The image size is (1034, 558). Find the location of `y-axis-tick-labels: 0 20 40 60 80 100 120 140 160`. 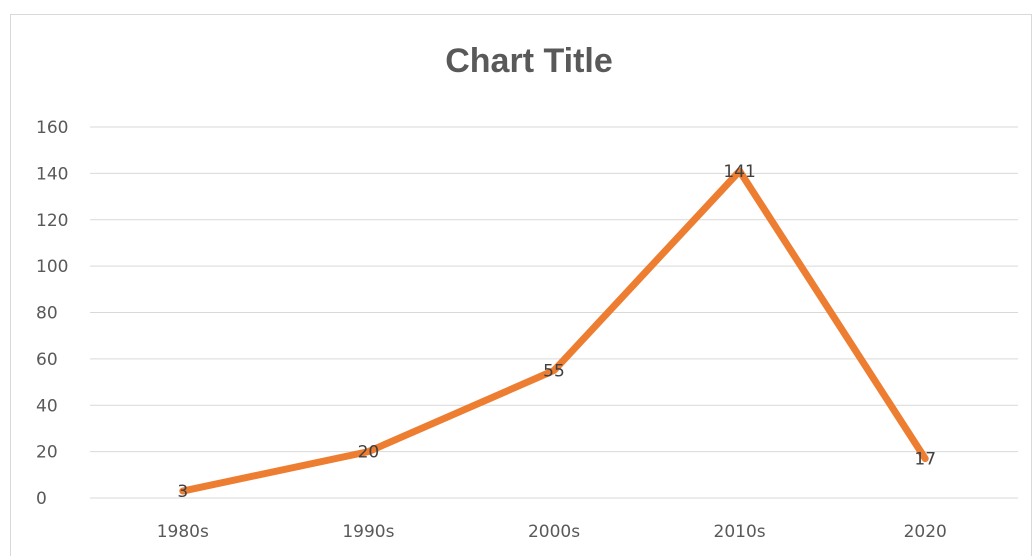

y-axis-tick-labels: 0 20 40 60 80 100 120 140 160 is located at coordinates (52, 313).